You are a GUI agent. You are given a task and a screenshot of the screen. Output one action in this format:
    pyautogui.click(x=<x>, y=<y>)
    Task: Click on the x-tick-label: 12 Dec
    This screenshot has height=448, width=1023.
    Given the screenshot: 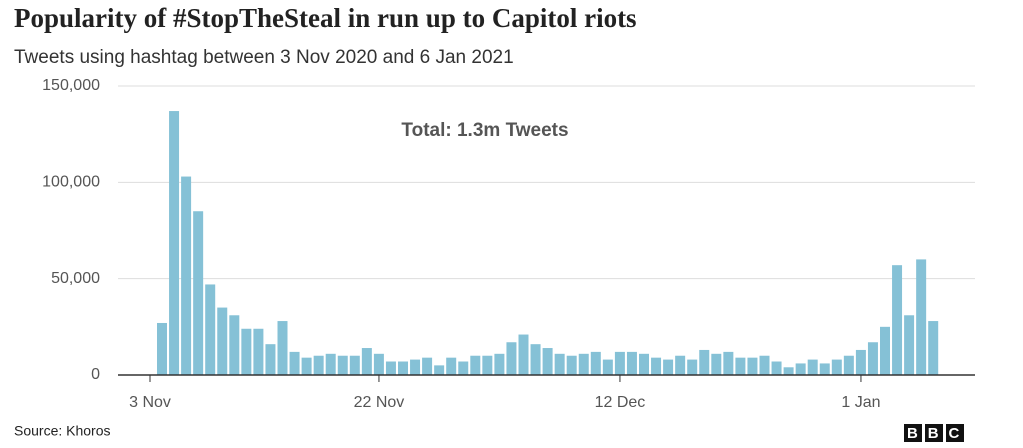 What is the action you would take?
    pyautogui.click(x=620, y=402)
    